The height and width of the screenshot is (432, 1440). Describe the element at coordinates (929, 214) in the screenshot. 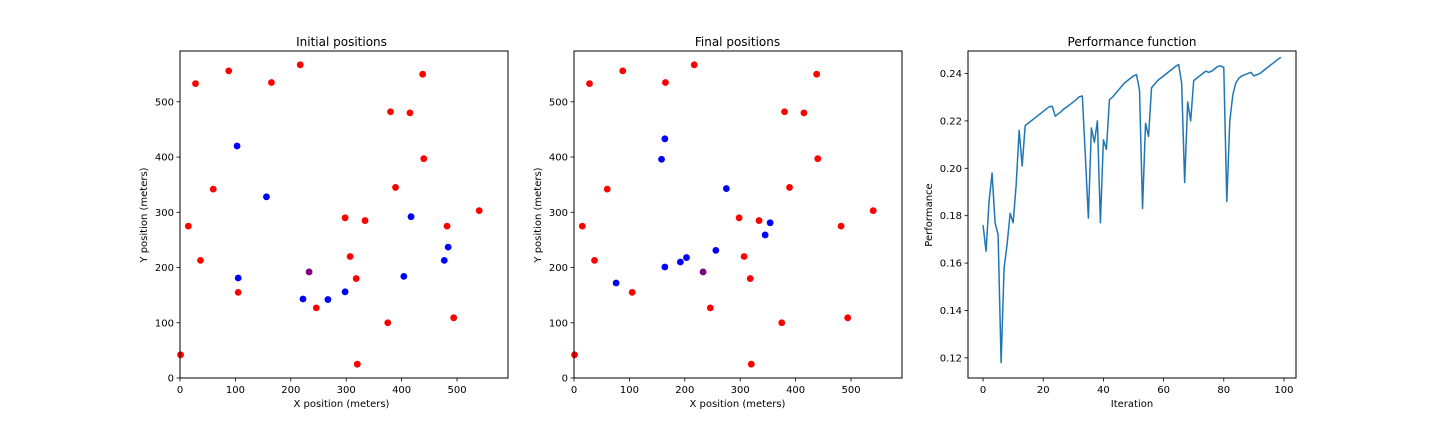

I see `performance-ylabel: Performance` at that location.